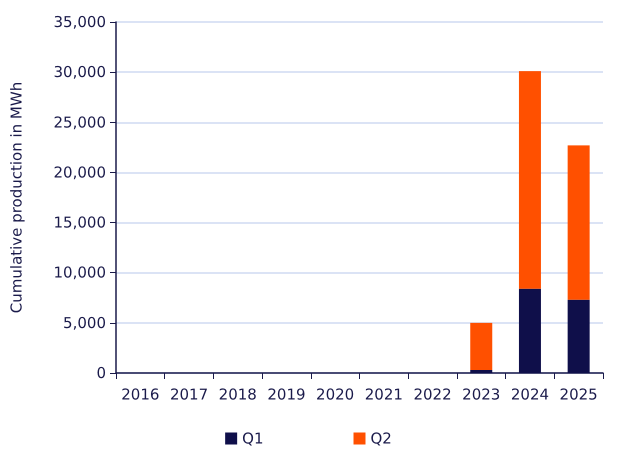  Describe the element at coordinates (579, 395) in the screenshot. I see `x-tick-label: 2025` at that location.